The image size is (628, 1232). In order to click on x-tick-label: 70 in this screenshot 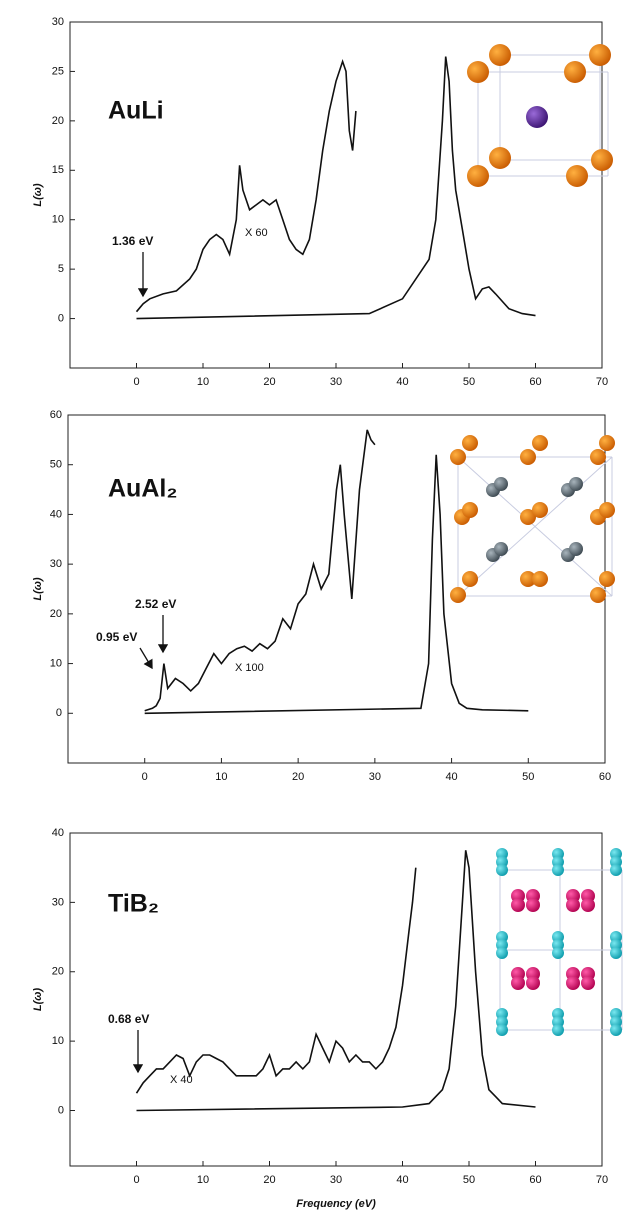, I will do `click(602, 382)`.